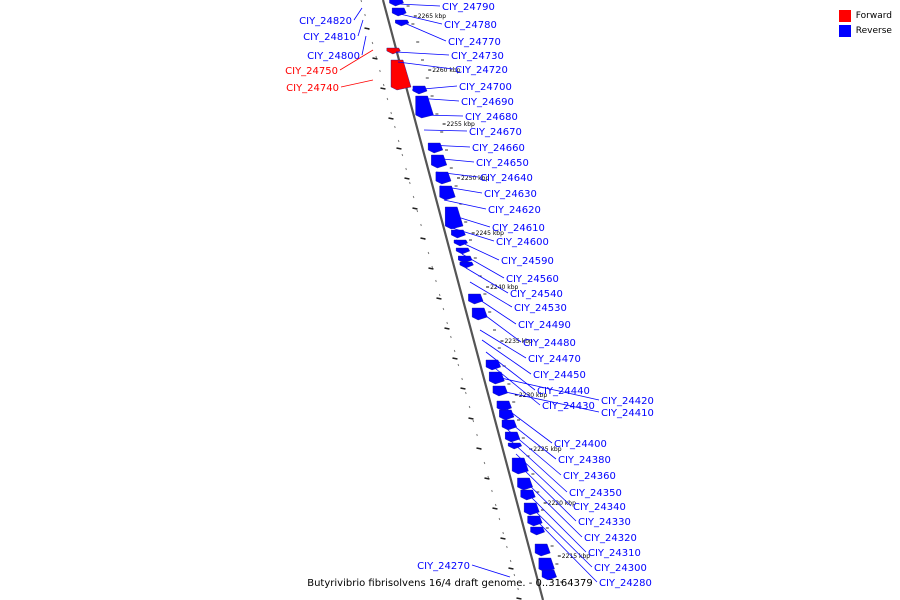  What do you see at coordinates (502, 163) in the screenshot?
I see `gene-label: CIY_24650` at bounding box center [502, 163].